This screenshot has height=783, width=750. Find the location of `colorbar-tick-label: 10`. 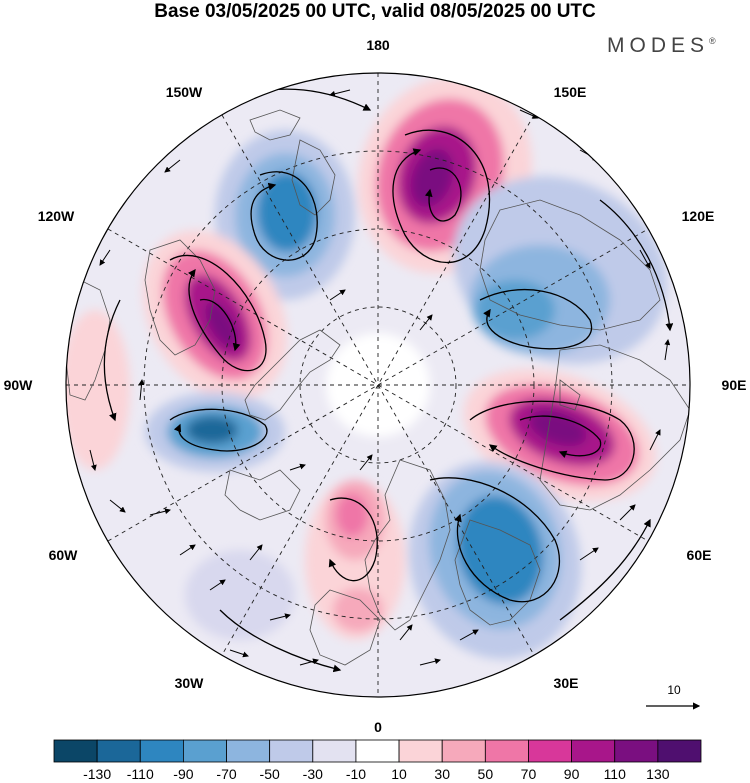

colorbar-tick-label: 10 is located at coordinates (399, 774).